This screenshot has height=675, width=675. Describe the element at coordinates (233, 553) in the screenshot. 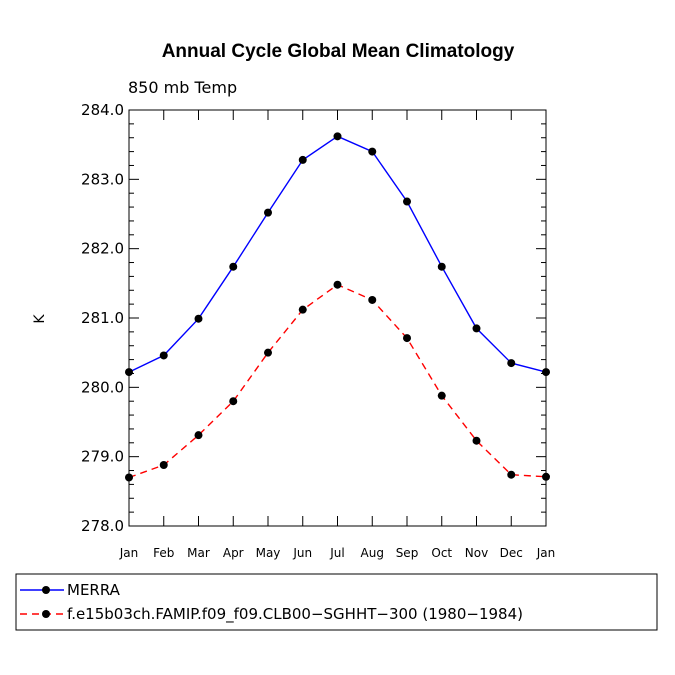

I see `x-tick-label: Apr` at that location.